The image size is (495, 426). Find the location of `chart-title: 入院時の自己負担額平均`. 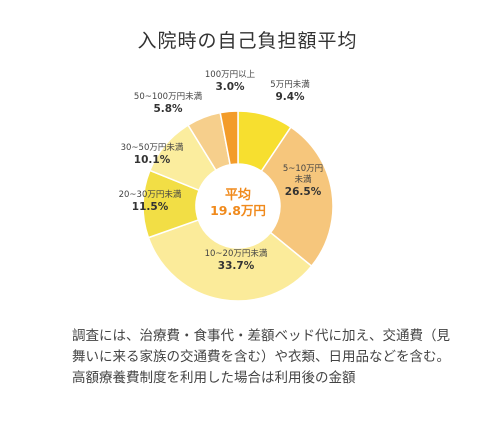

chart-title: 入院時の自己負担額平均 is located at coordinates (247, 41).